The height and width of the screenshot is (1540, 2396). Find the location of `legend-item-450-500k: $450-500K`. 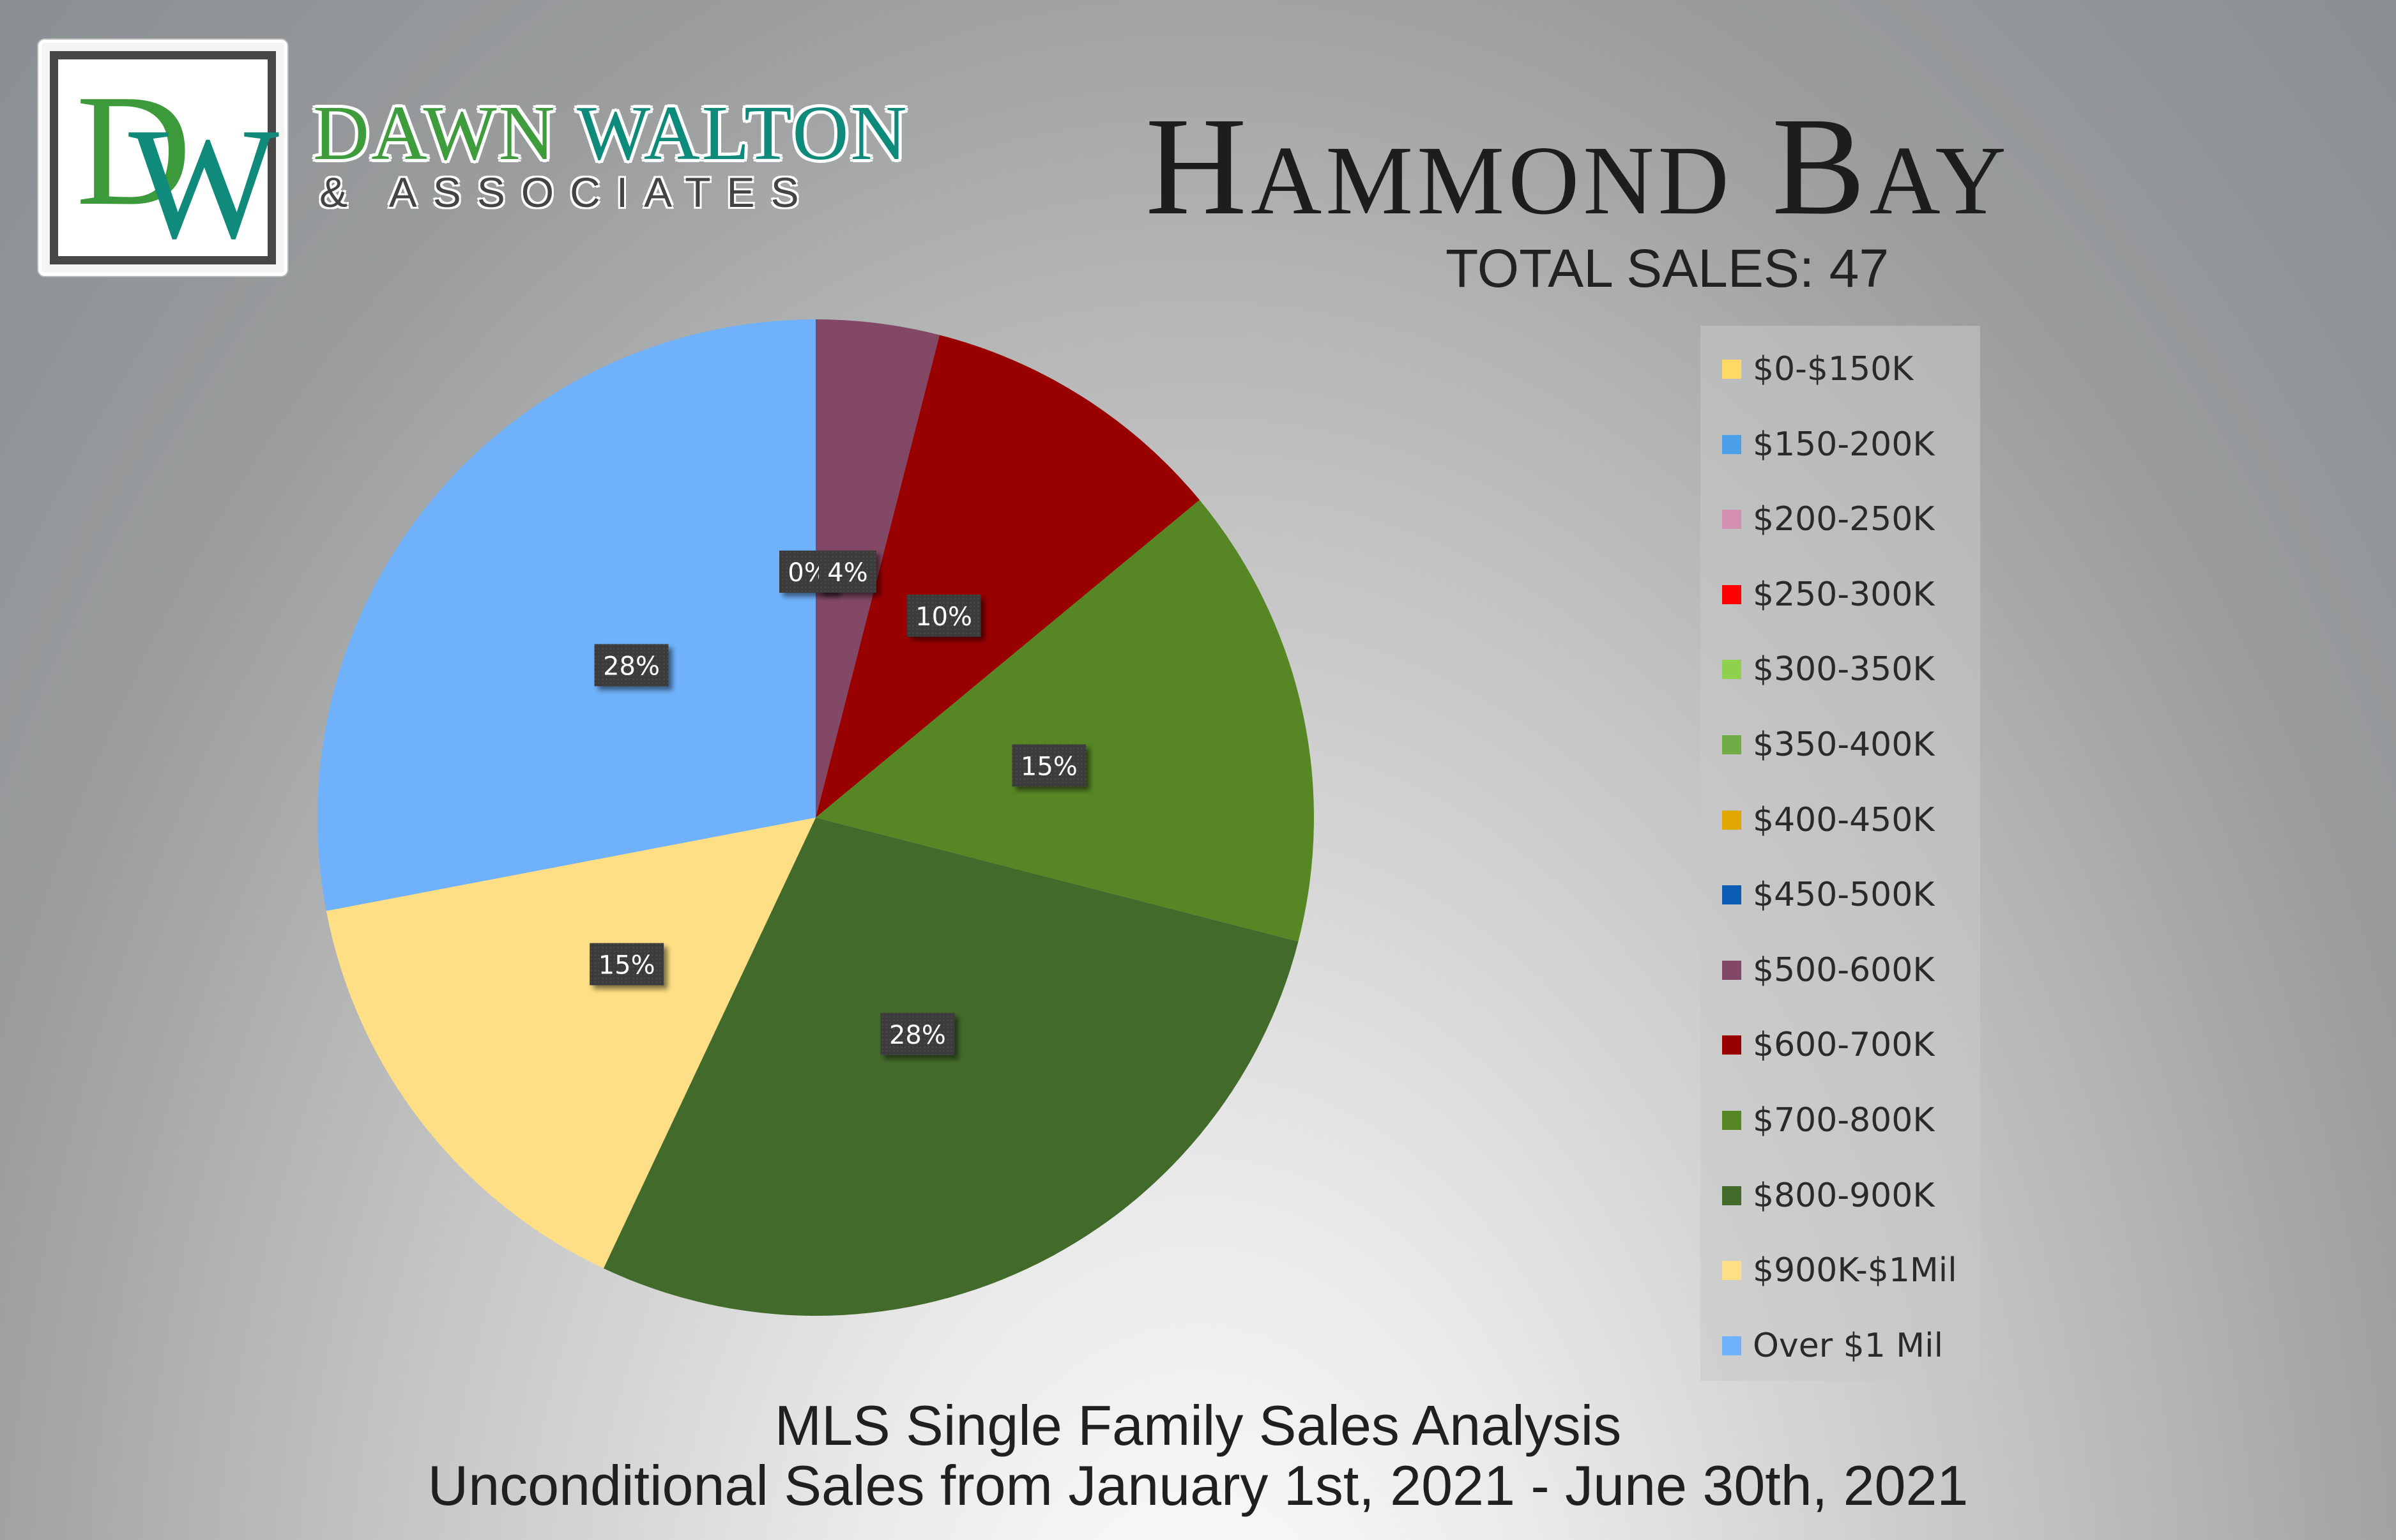

legend-item-450-500k: $450-500K is located at coordinates (1828, 895).